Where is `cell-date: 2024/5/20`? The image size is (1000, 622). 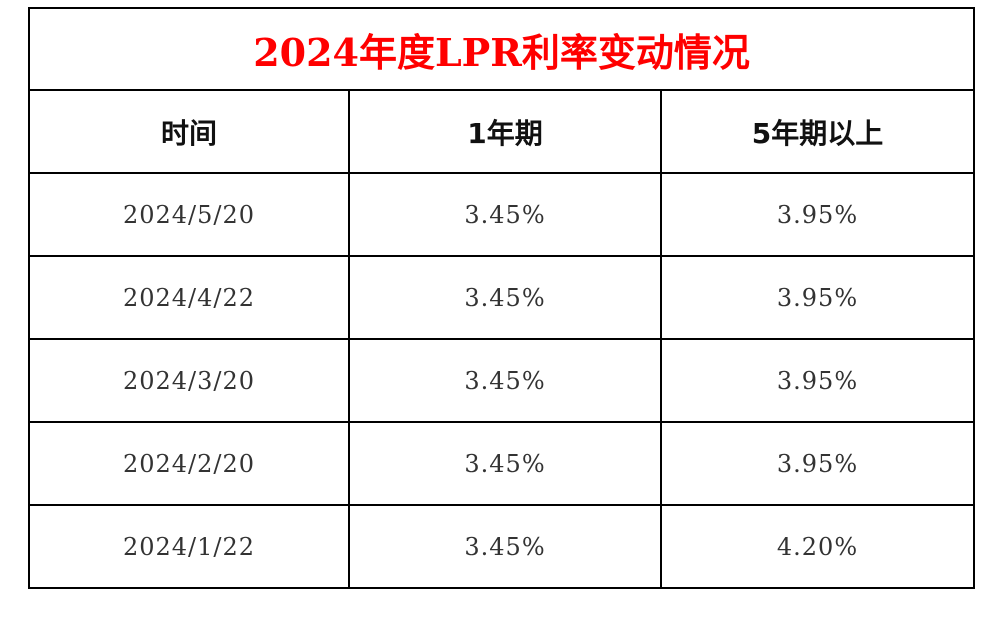
cell-date: 2024/5/20 is located at coordinates (189, 214).